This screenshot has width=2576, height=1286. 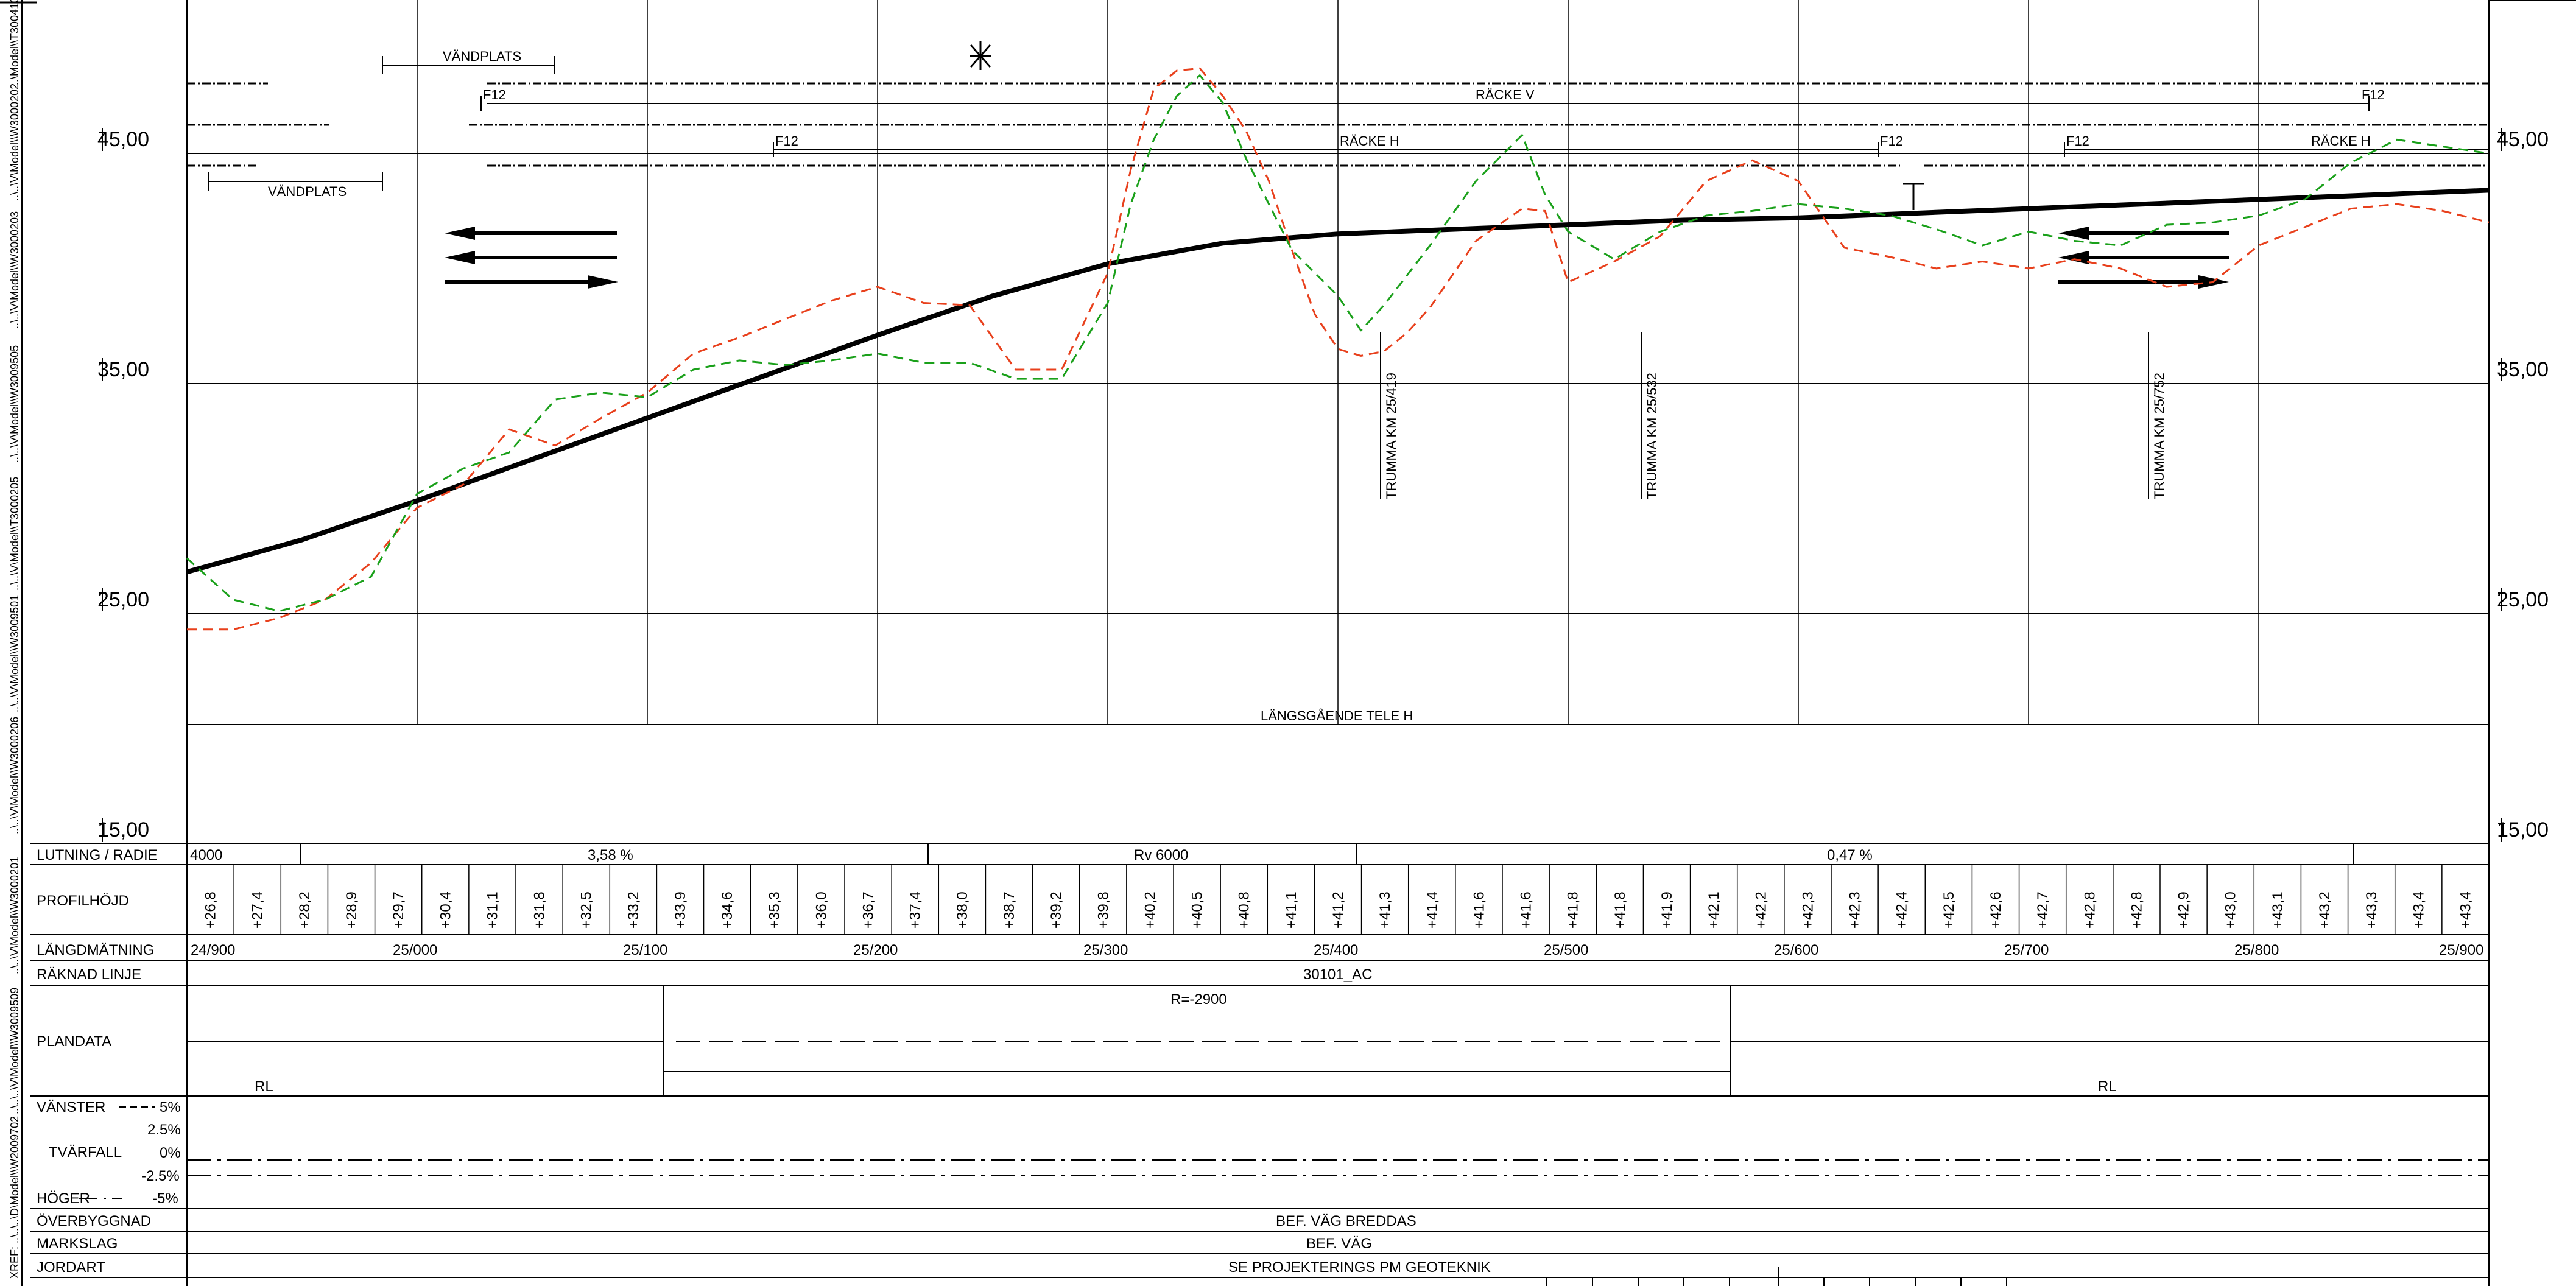 I want to click on profile-height-value: +33,2, so click(x=633, y=910).